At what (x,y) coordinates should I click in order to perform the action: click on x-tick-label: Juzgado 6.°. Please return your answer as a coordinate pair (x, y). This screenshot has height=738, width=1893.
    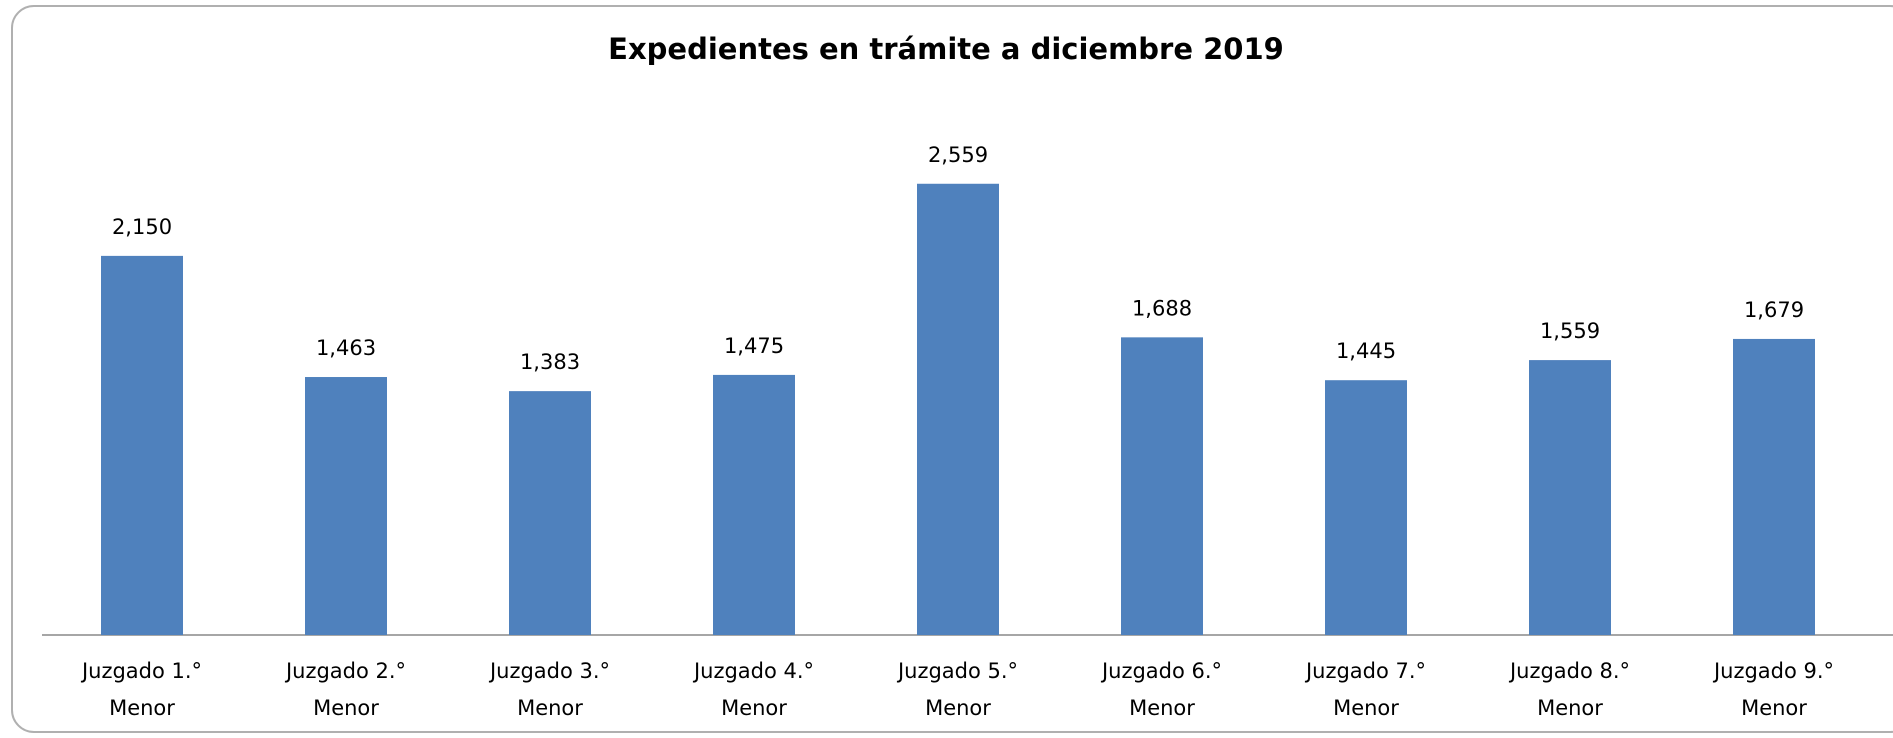
    Looking at the image, I should click on (1161, 671).